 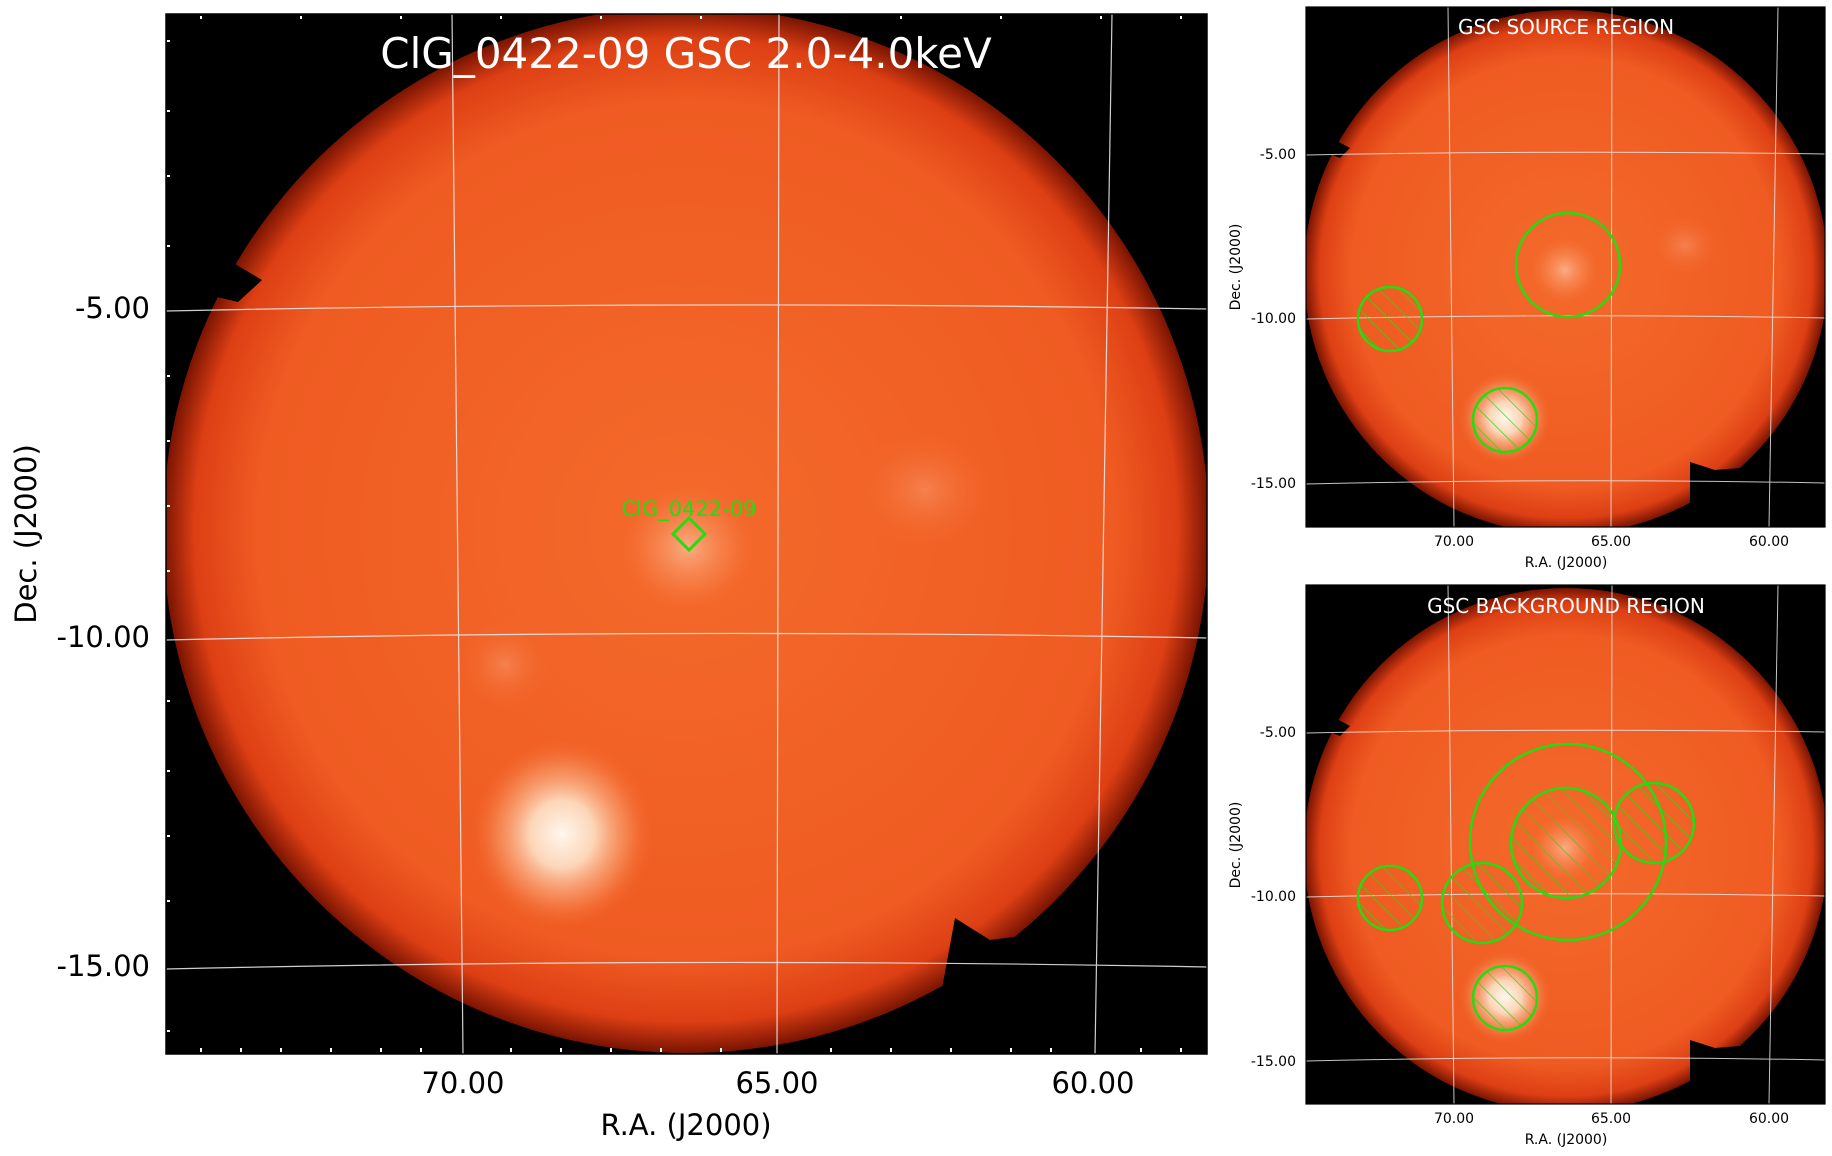 I want to click on source-extraction-circle, so click(x=1568, y=265).